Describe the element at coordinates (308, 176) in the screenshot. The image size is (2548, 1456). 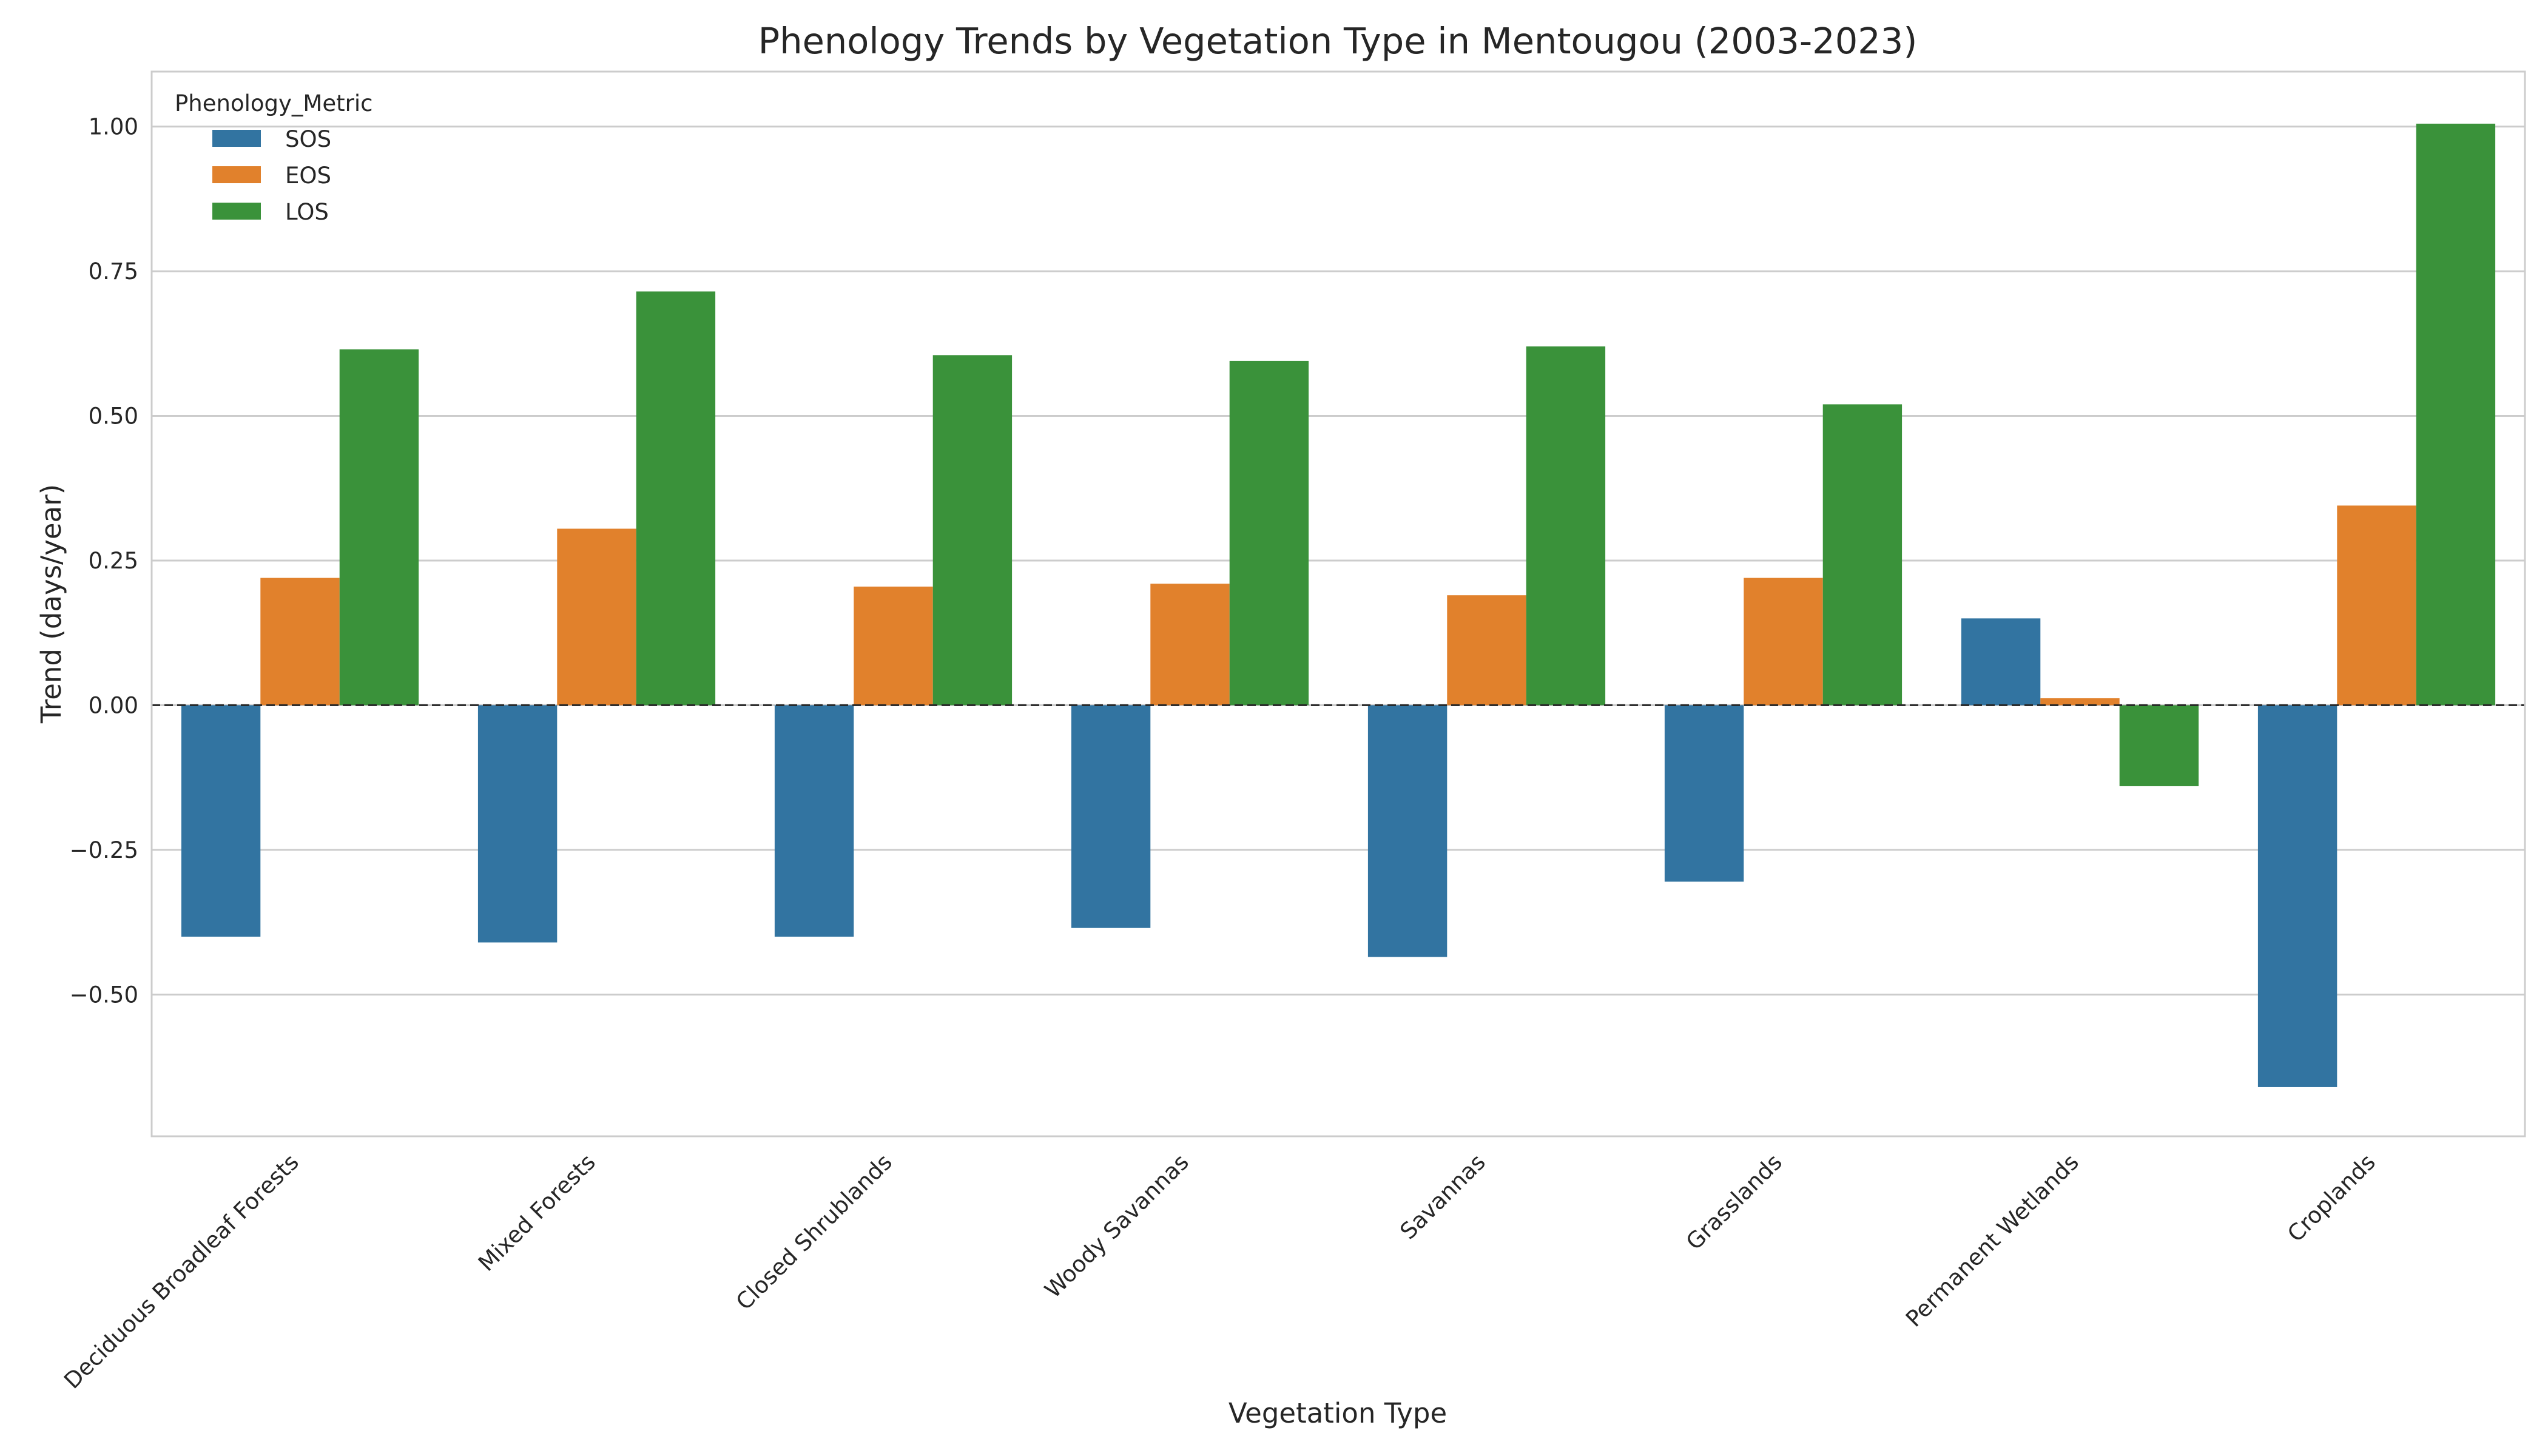
I see `legend-label-eos: EOS` at that location.